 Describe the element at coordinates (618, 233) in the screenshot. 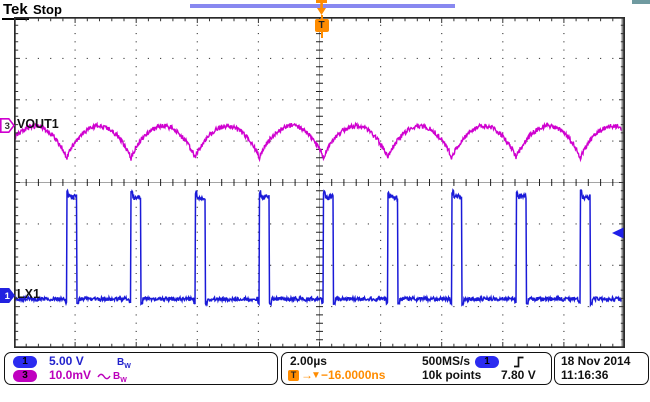

I see `trigger-level-arrow` at that location.